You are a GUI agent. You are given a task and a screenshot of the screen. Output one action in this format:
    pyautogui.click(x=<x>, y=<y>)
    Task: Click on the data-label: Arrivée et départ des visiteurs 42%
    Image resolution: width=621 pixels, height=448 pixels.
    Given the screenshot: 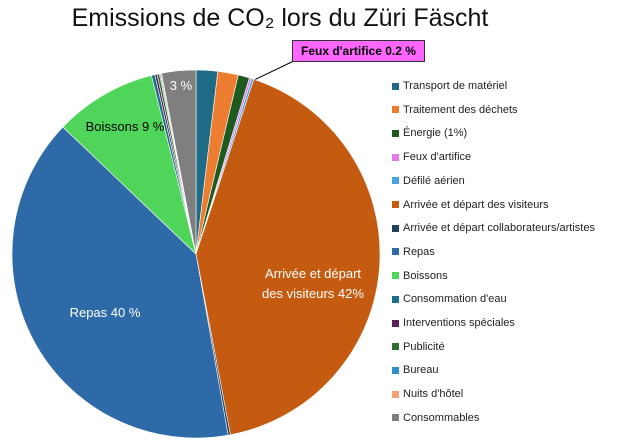 What is the action you would take?
    pyautogui.click(x=313, y=283)
    